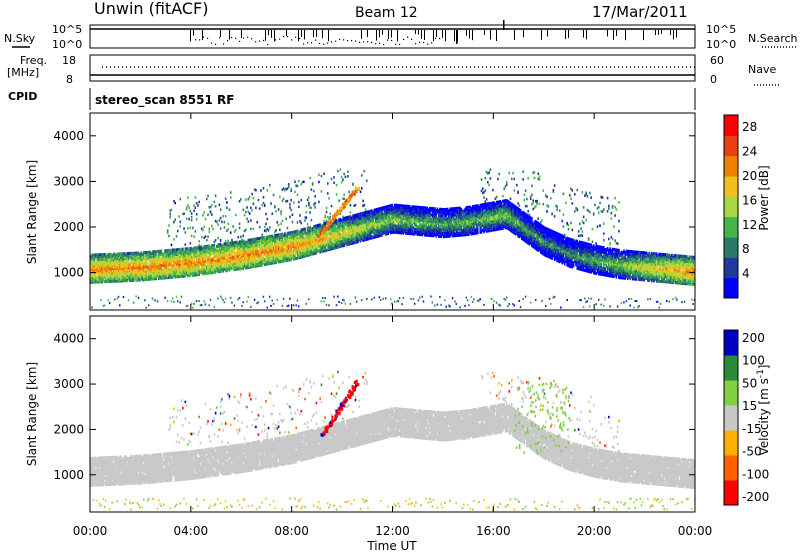 The width and height of the screenshot is (800, 554). I want to click on noise-tick-top-left: 10^5, so click(67, 29).